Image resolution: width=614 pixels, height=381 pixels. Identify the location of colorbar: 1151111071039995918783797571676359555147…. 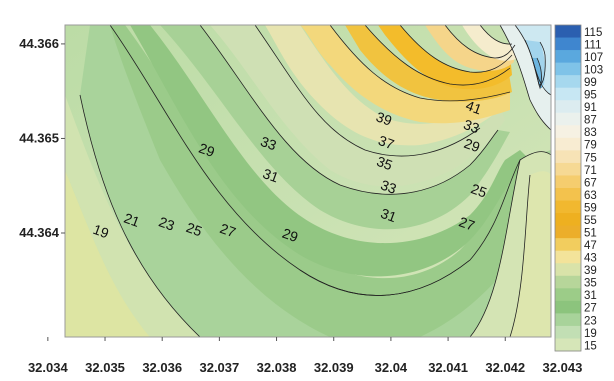
(578, 188).